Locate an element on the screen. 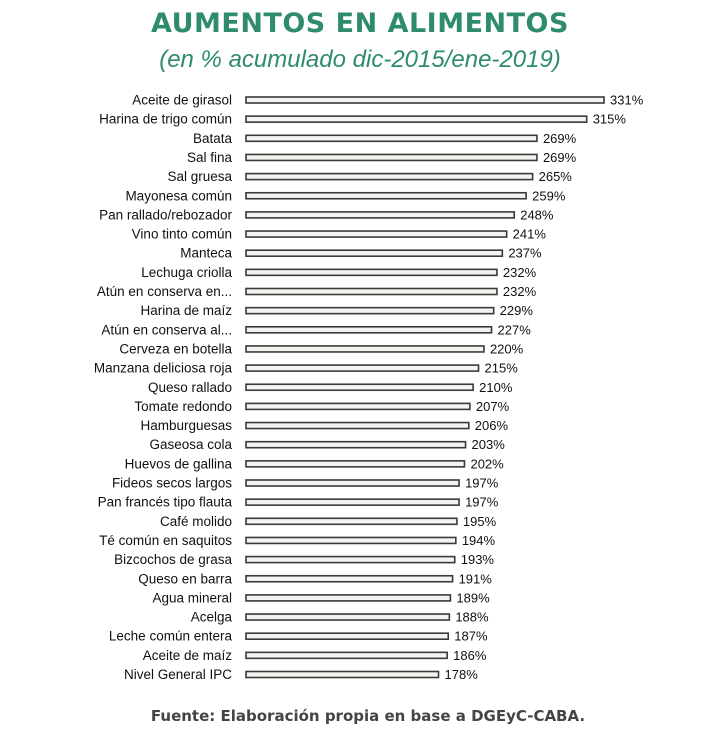 Image resolution: width=720 pixels, height=749 pixels. category-label: Manteca is located at coordinates (206, 253).